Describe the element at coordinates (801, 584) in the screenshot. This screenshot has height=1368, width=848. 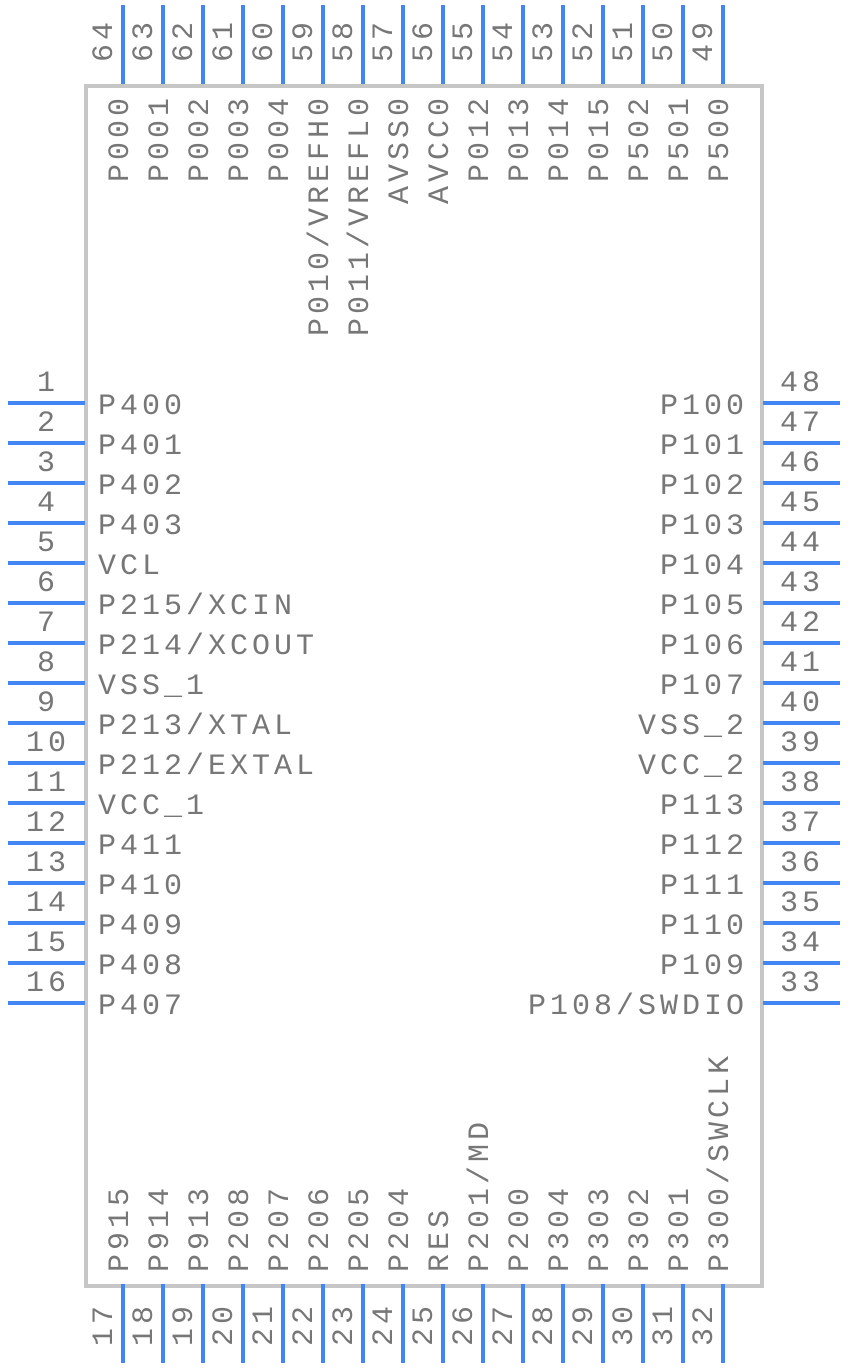
I see `pin-number-43: 43` at that location.